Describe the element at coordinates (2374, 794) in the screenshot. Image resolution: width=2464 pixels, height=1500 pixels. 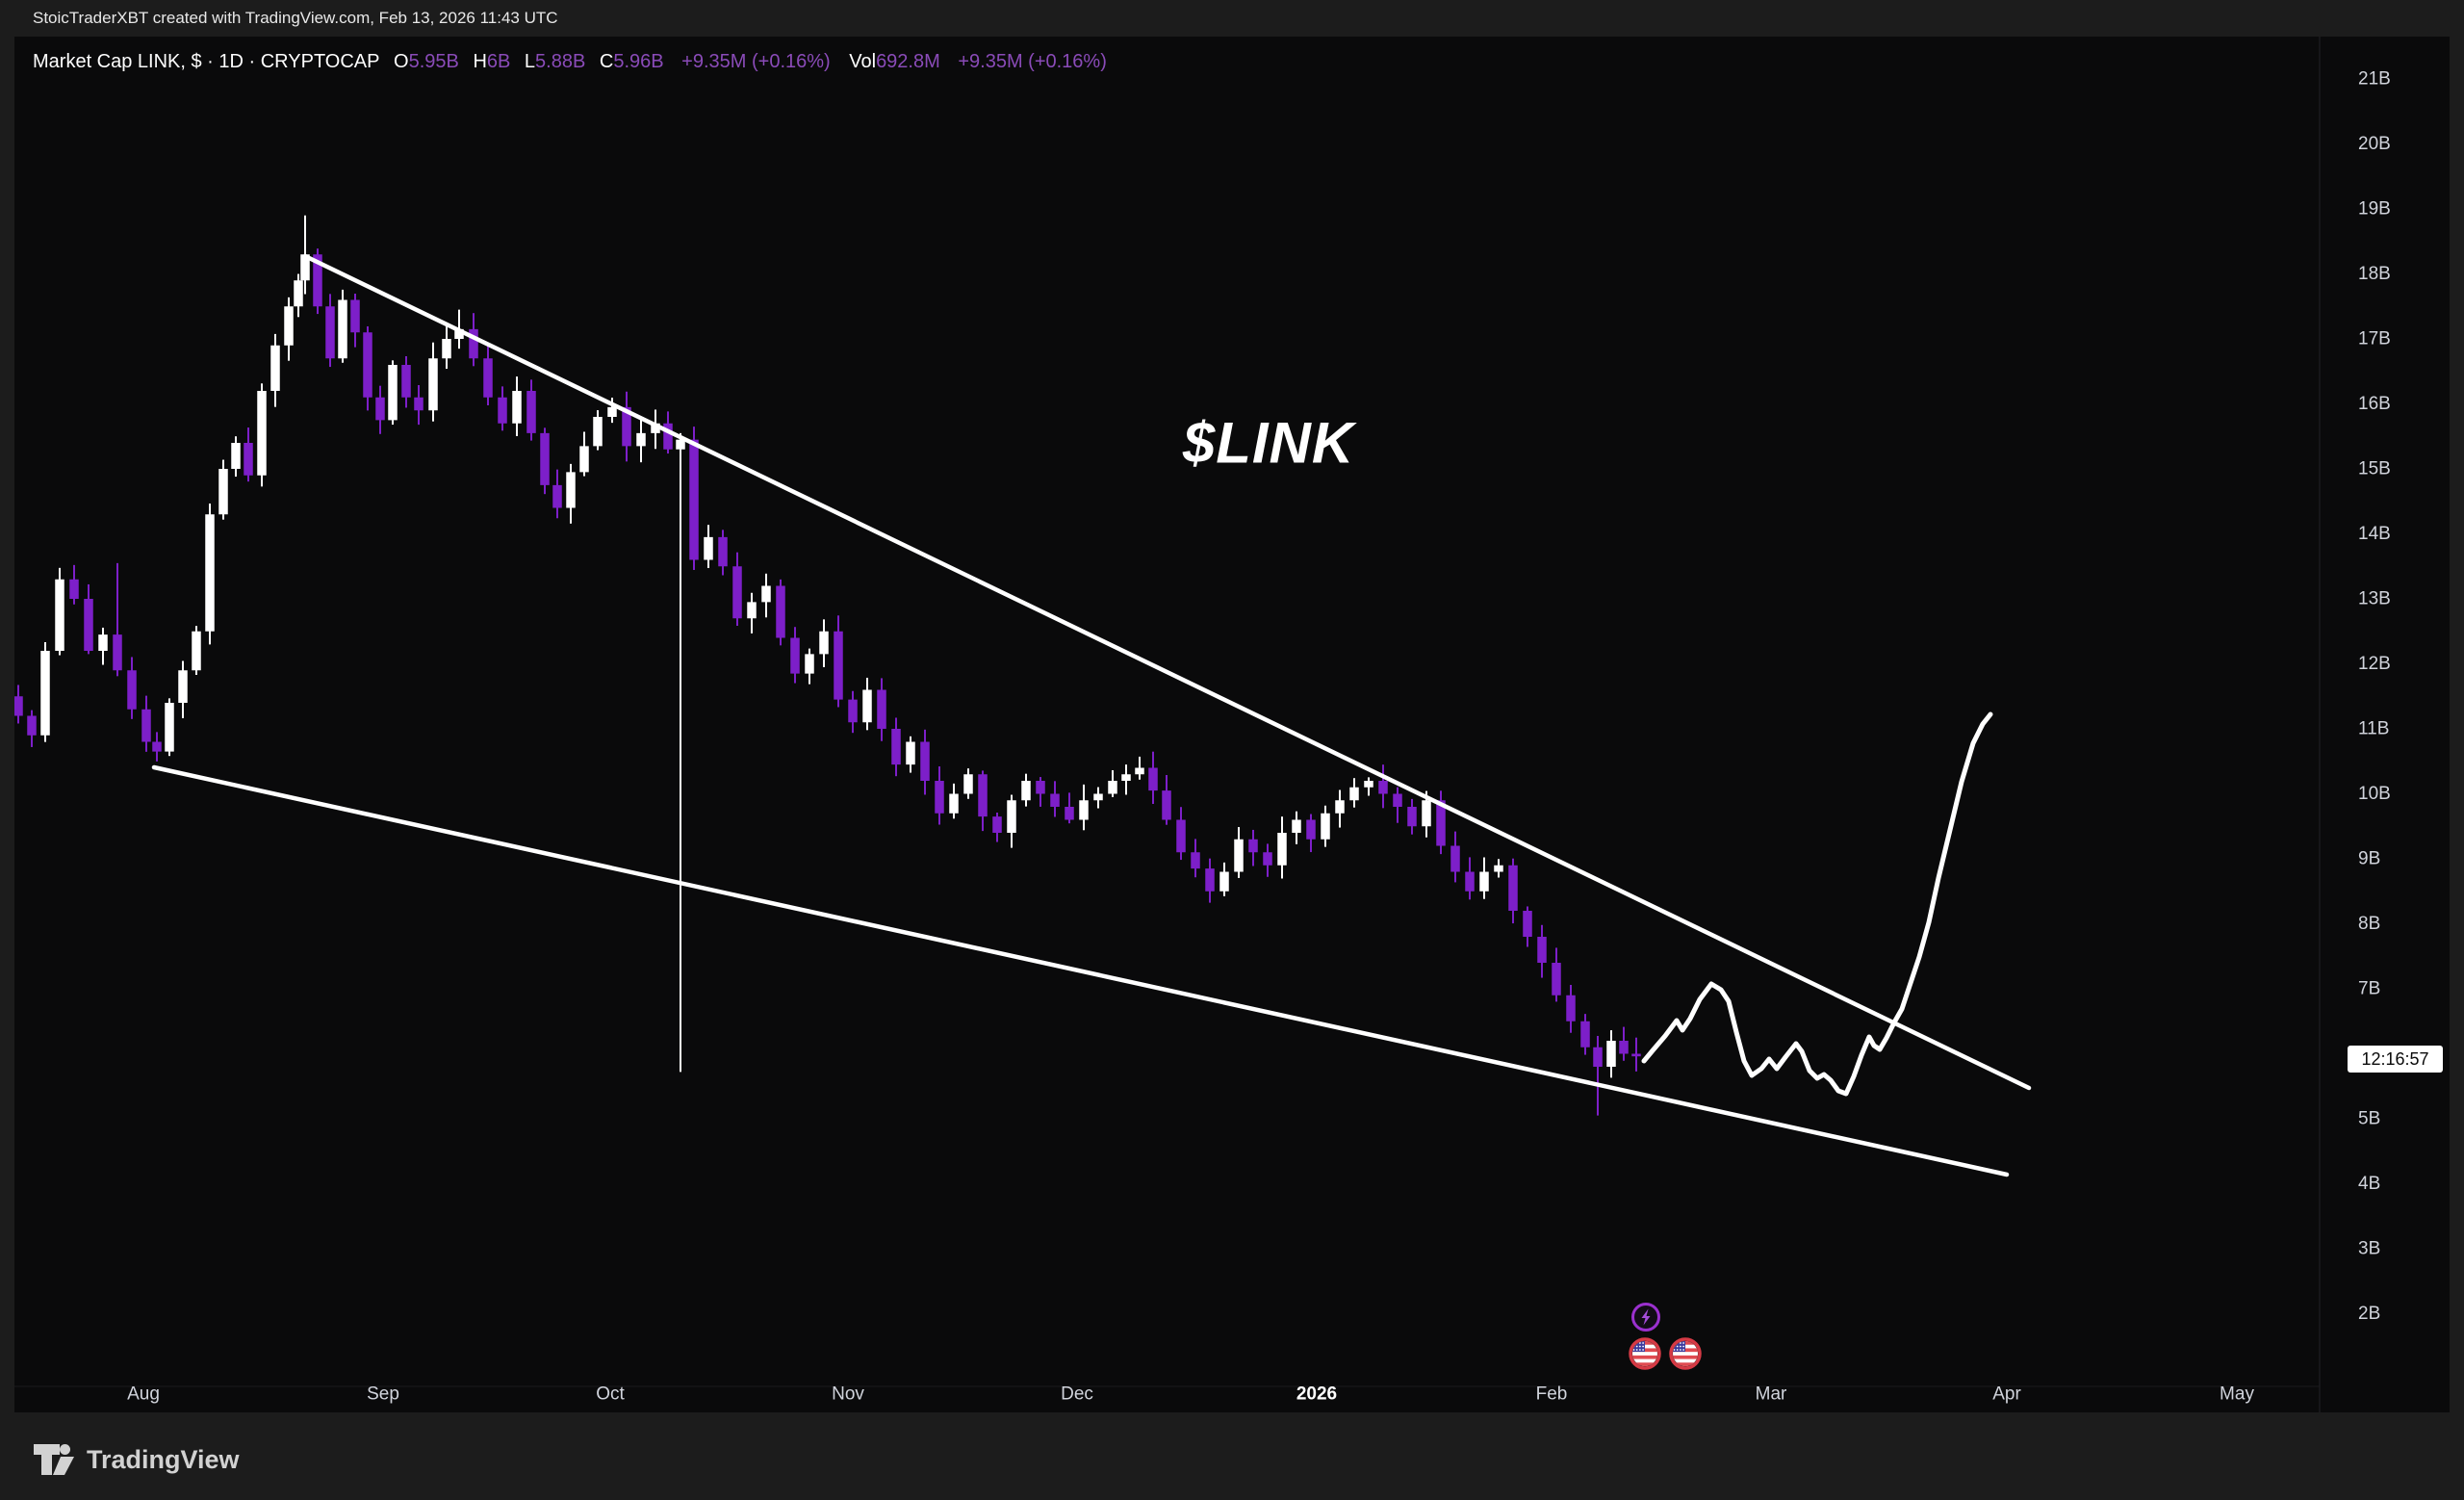
I see `price-axis-label: 10B` at that location.